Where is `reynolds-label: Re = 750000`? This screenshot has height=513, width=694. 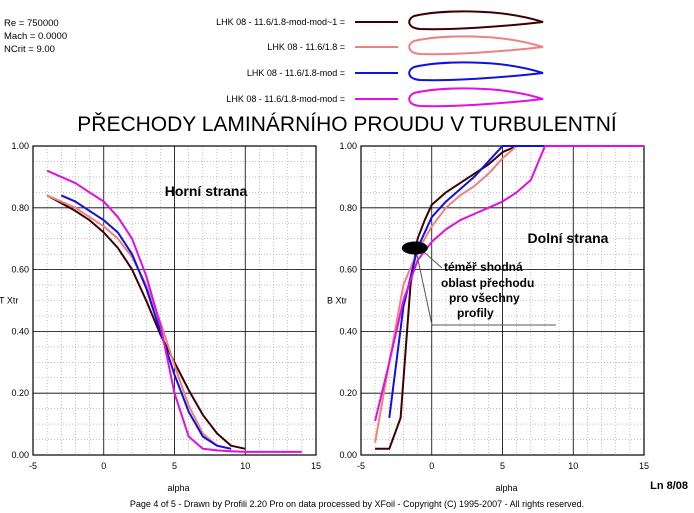
reynolds-label: Re = 750000 is located at coordinates (31, 23).